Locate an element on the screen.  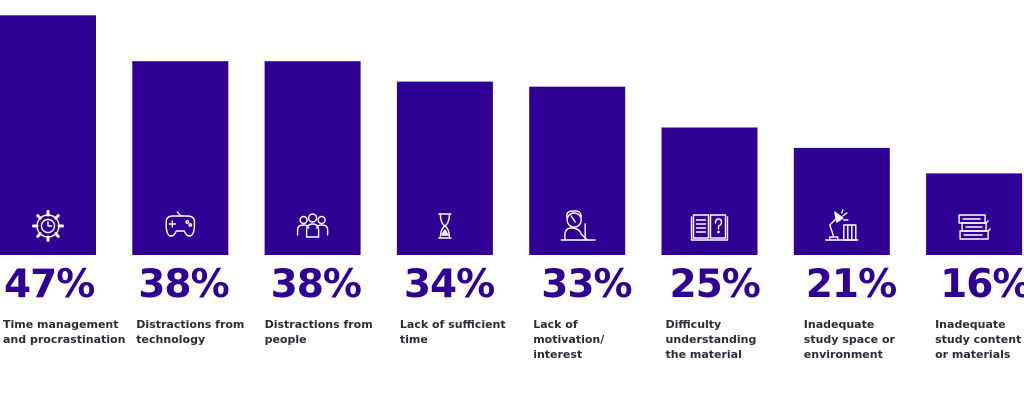
gear-clock-icon is located at coordinates (48, 226).